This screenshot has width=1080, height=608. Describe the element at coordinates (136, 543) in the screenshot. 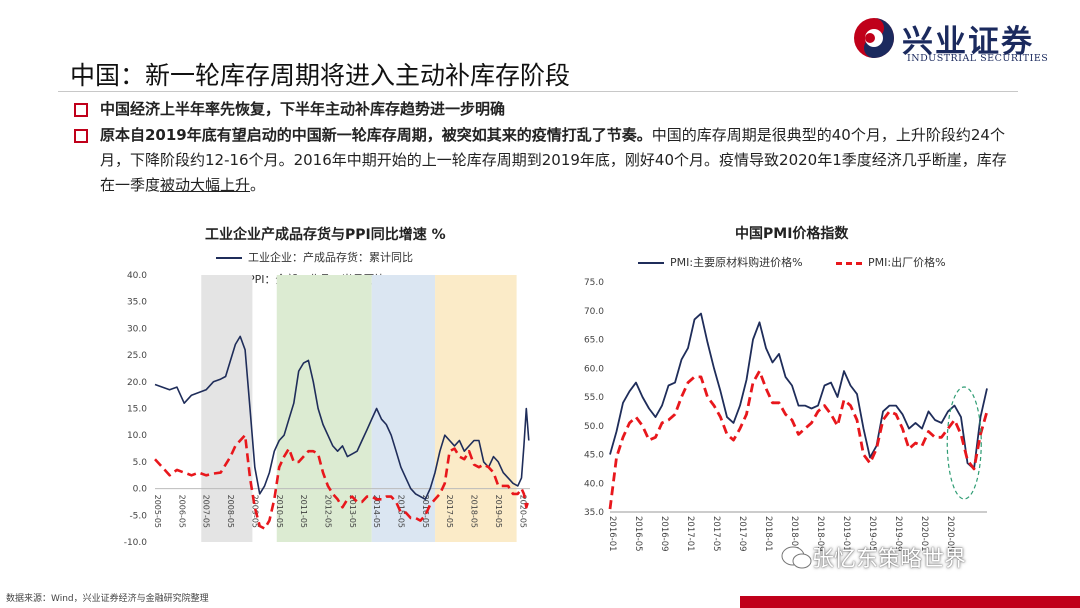

I see `y-tick-label: -10.0` at that location.